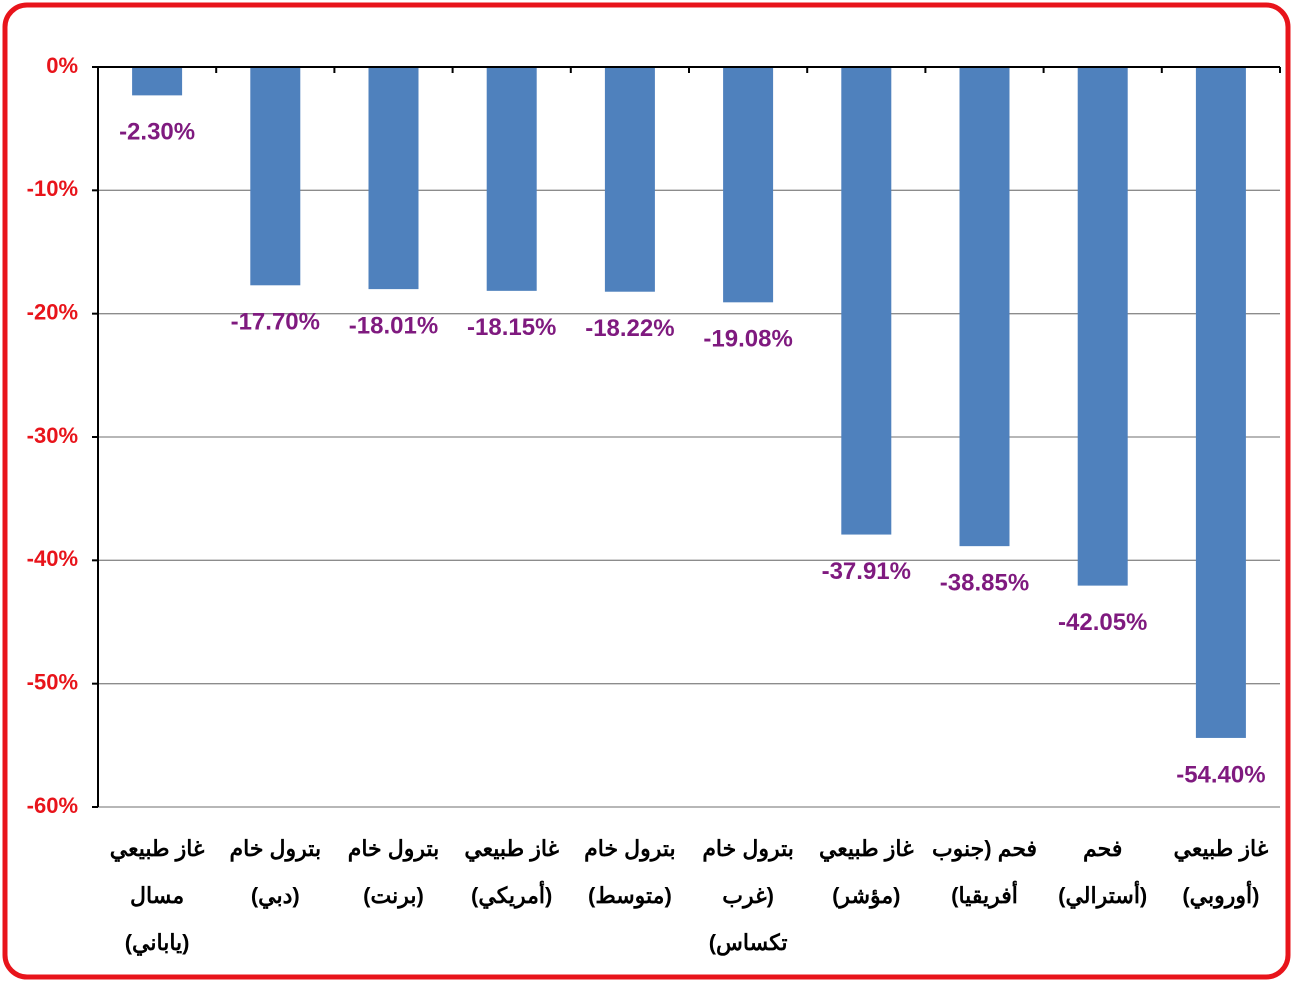  I want to click on y-tick-label: -20%, so click(52, 311).